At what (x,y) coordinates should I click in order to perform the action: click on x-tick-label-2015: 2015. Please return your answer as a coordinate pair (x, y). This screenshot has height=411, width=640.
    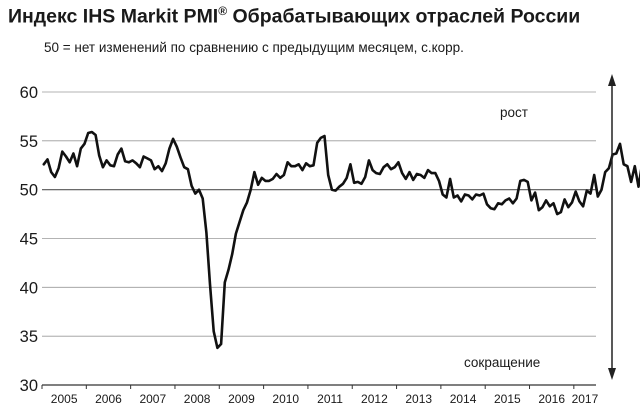
    Looking at the image, I should click on (507, 399).